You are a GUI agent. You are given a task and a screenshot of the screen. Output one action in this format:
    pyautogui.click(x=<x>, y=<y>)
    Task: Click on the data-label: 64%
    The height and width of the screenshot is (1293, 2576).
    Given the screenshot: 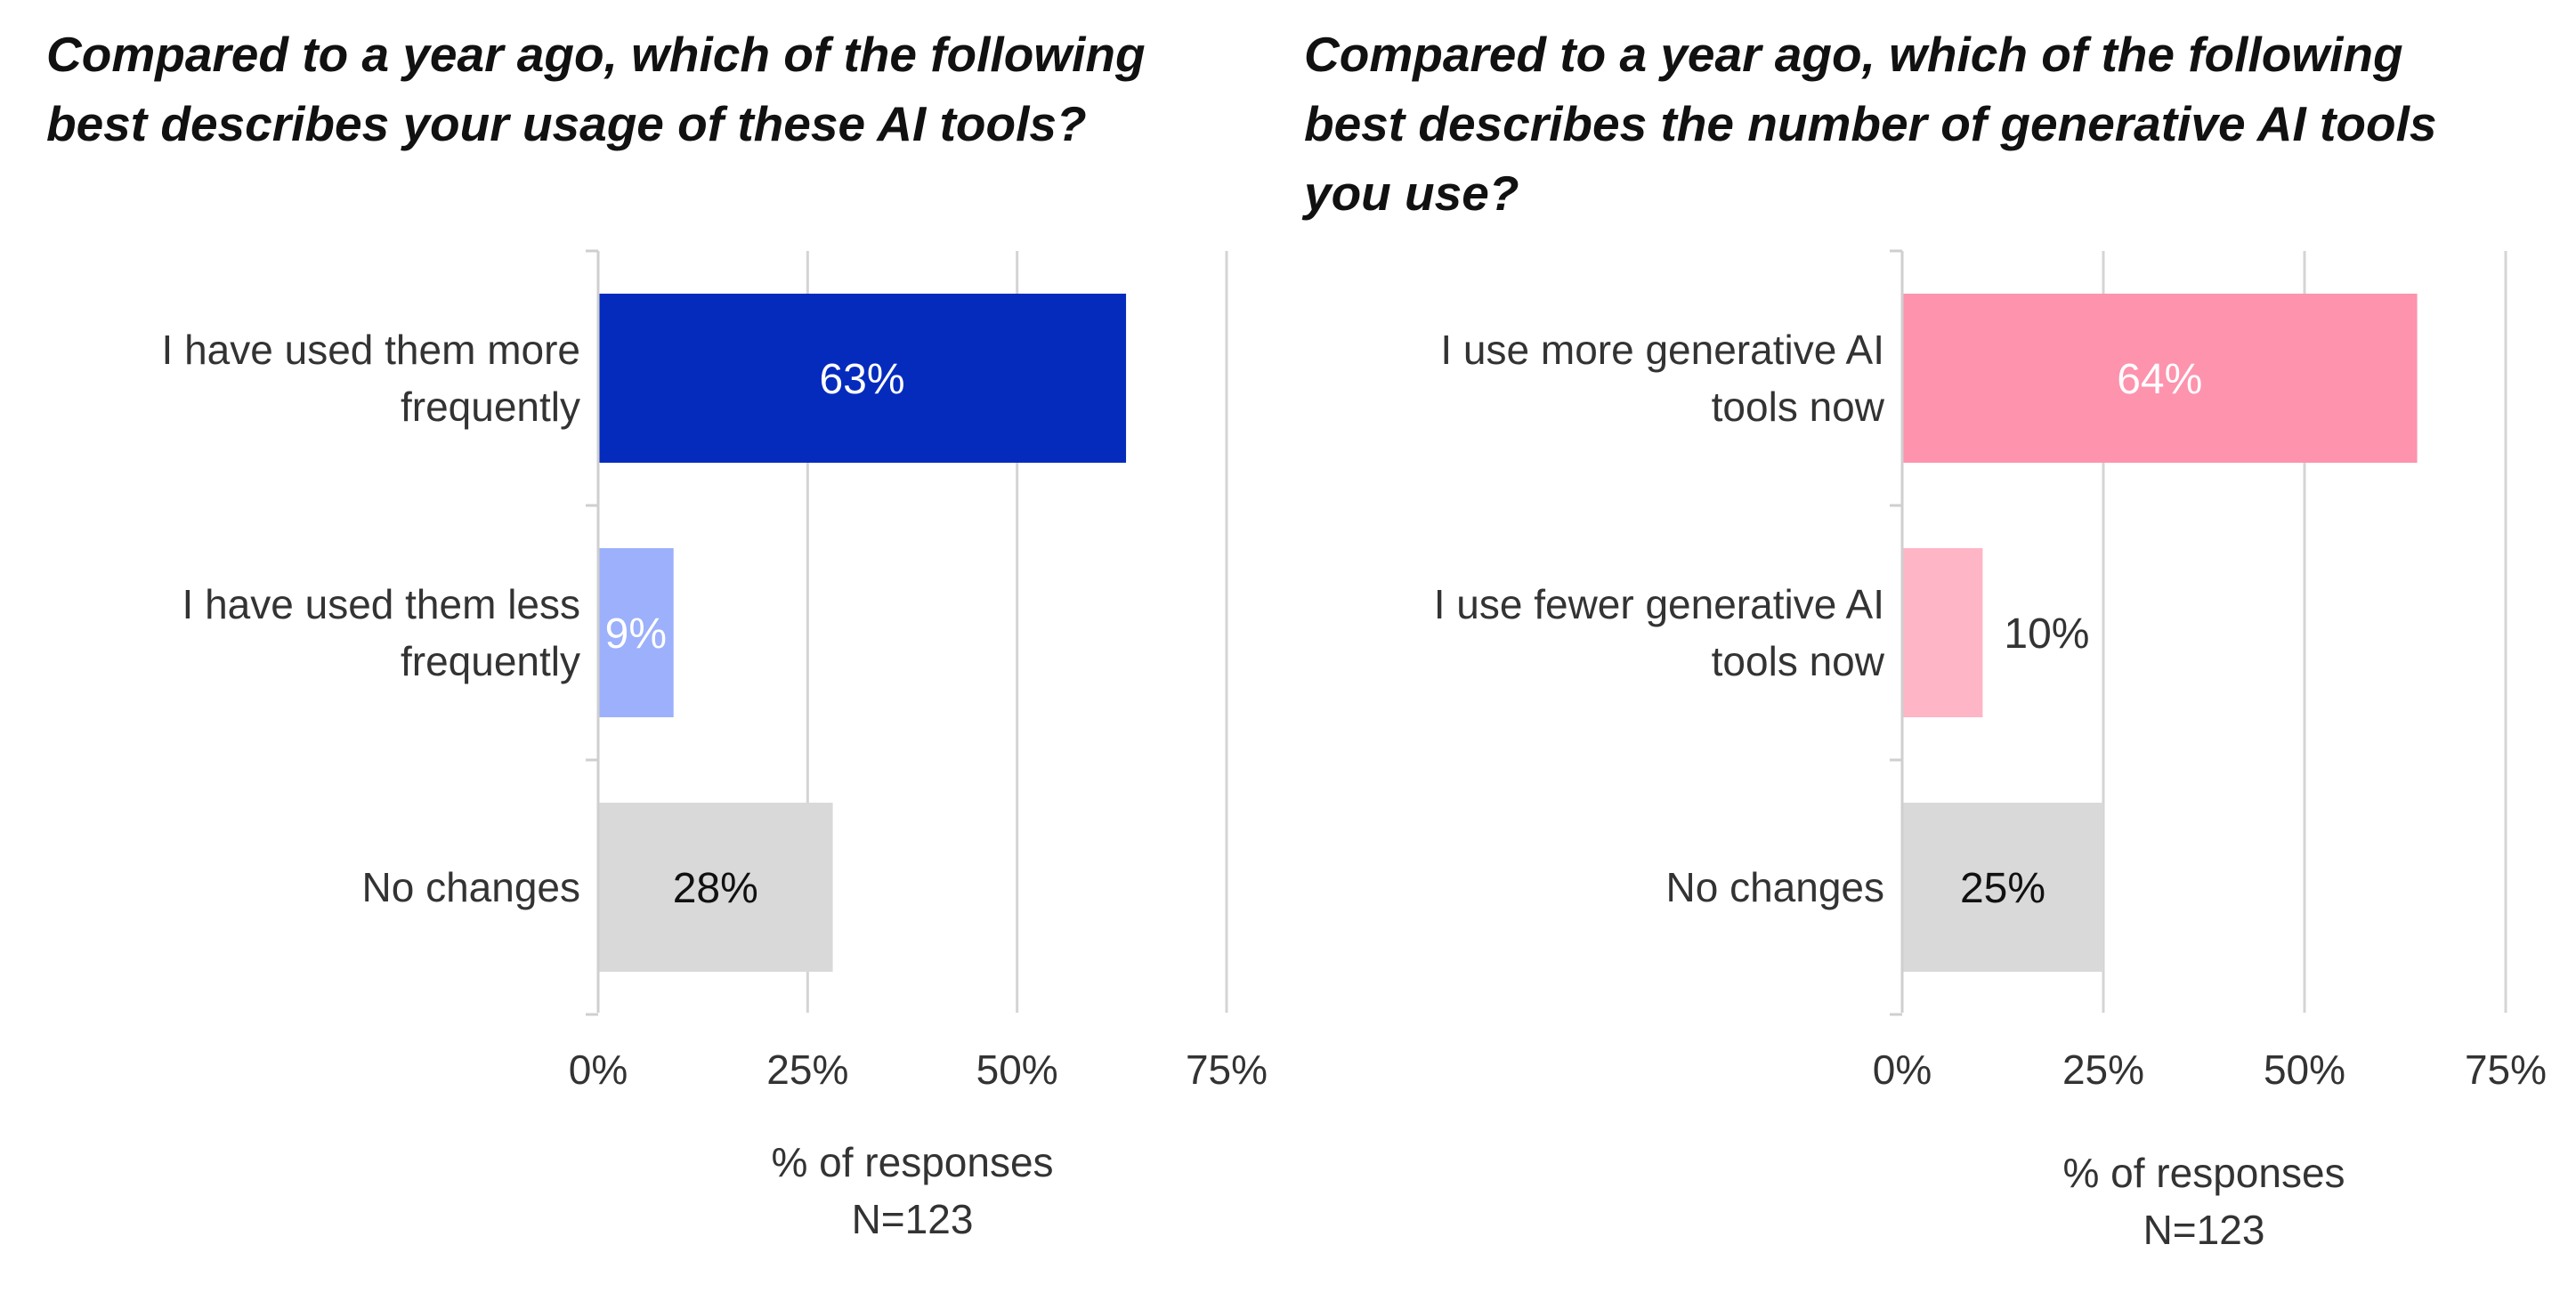 What is the action you would take?
    pyautogui.click(x=2160, y=379)
    